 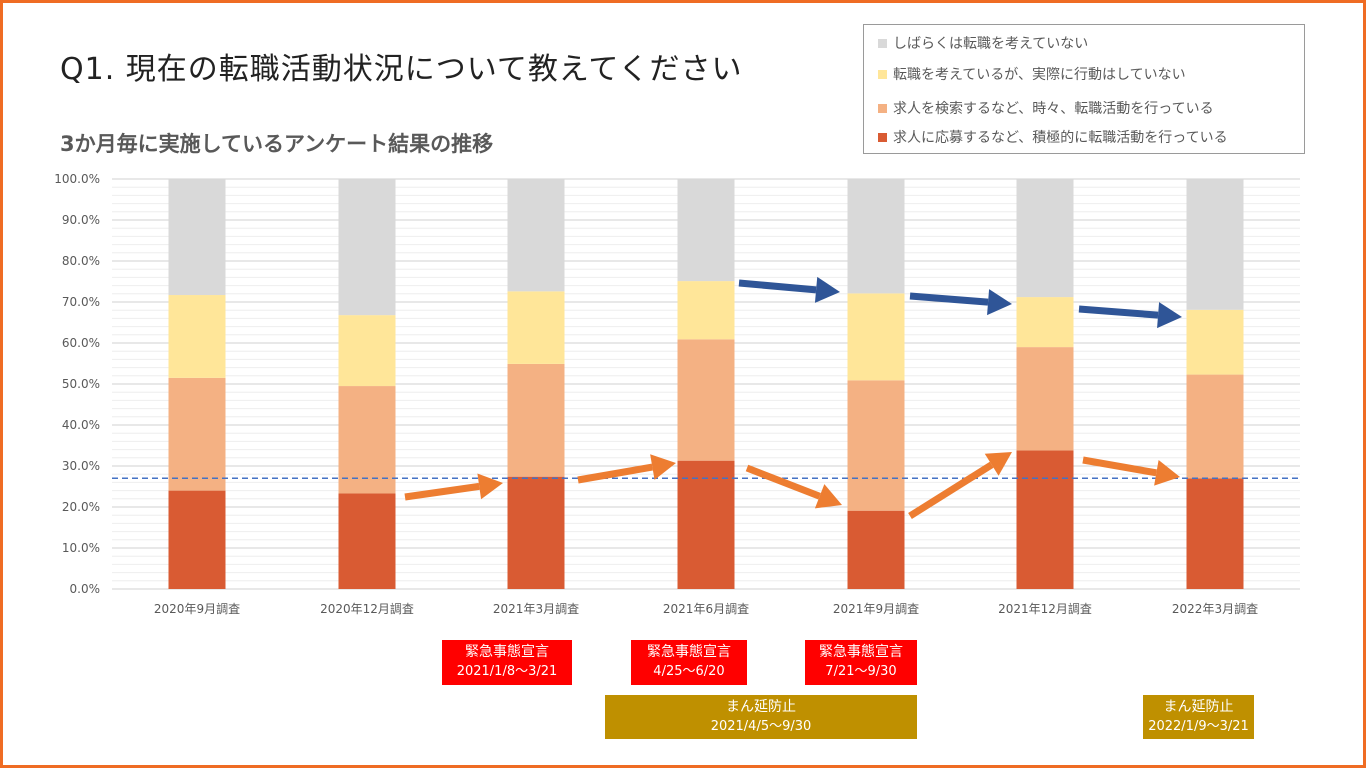 I want to click on y-tick-label: 50.0%, so click(x=81, y=384).